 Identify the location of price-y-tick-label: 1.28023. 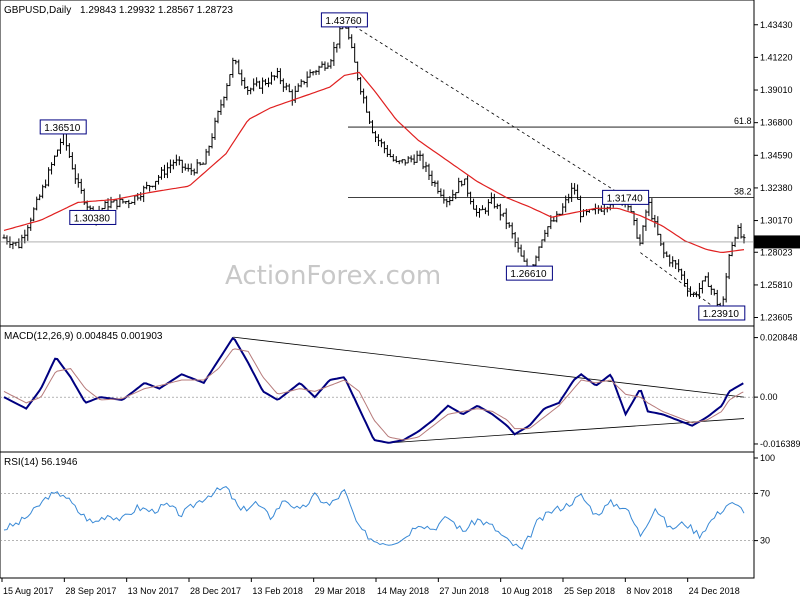
(776, 252).